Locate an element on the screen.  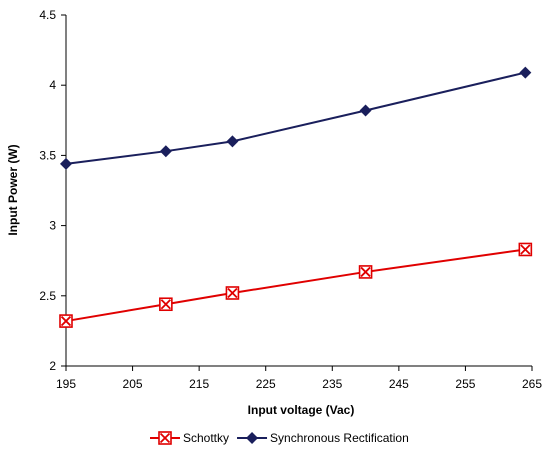
y-axis-title: Input Power (W) is located at coordinates (13, 189).